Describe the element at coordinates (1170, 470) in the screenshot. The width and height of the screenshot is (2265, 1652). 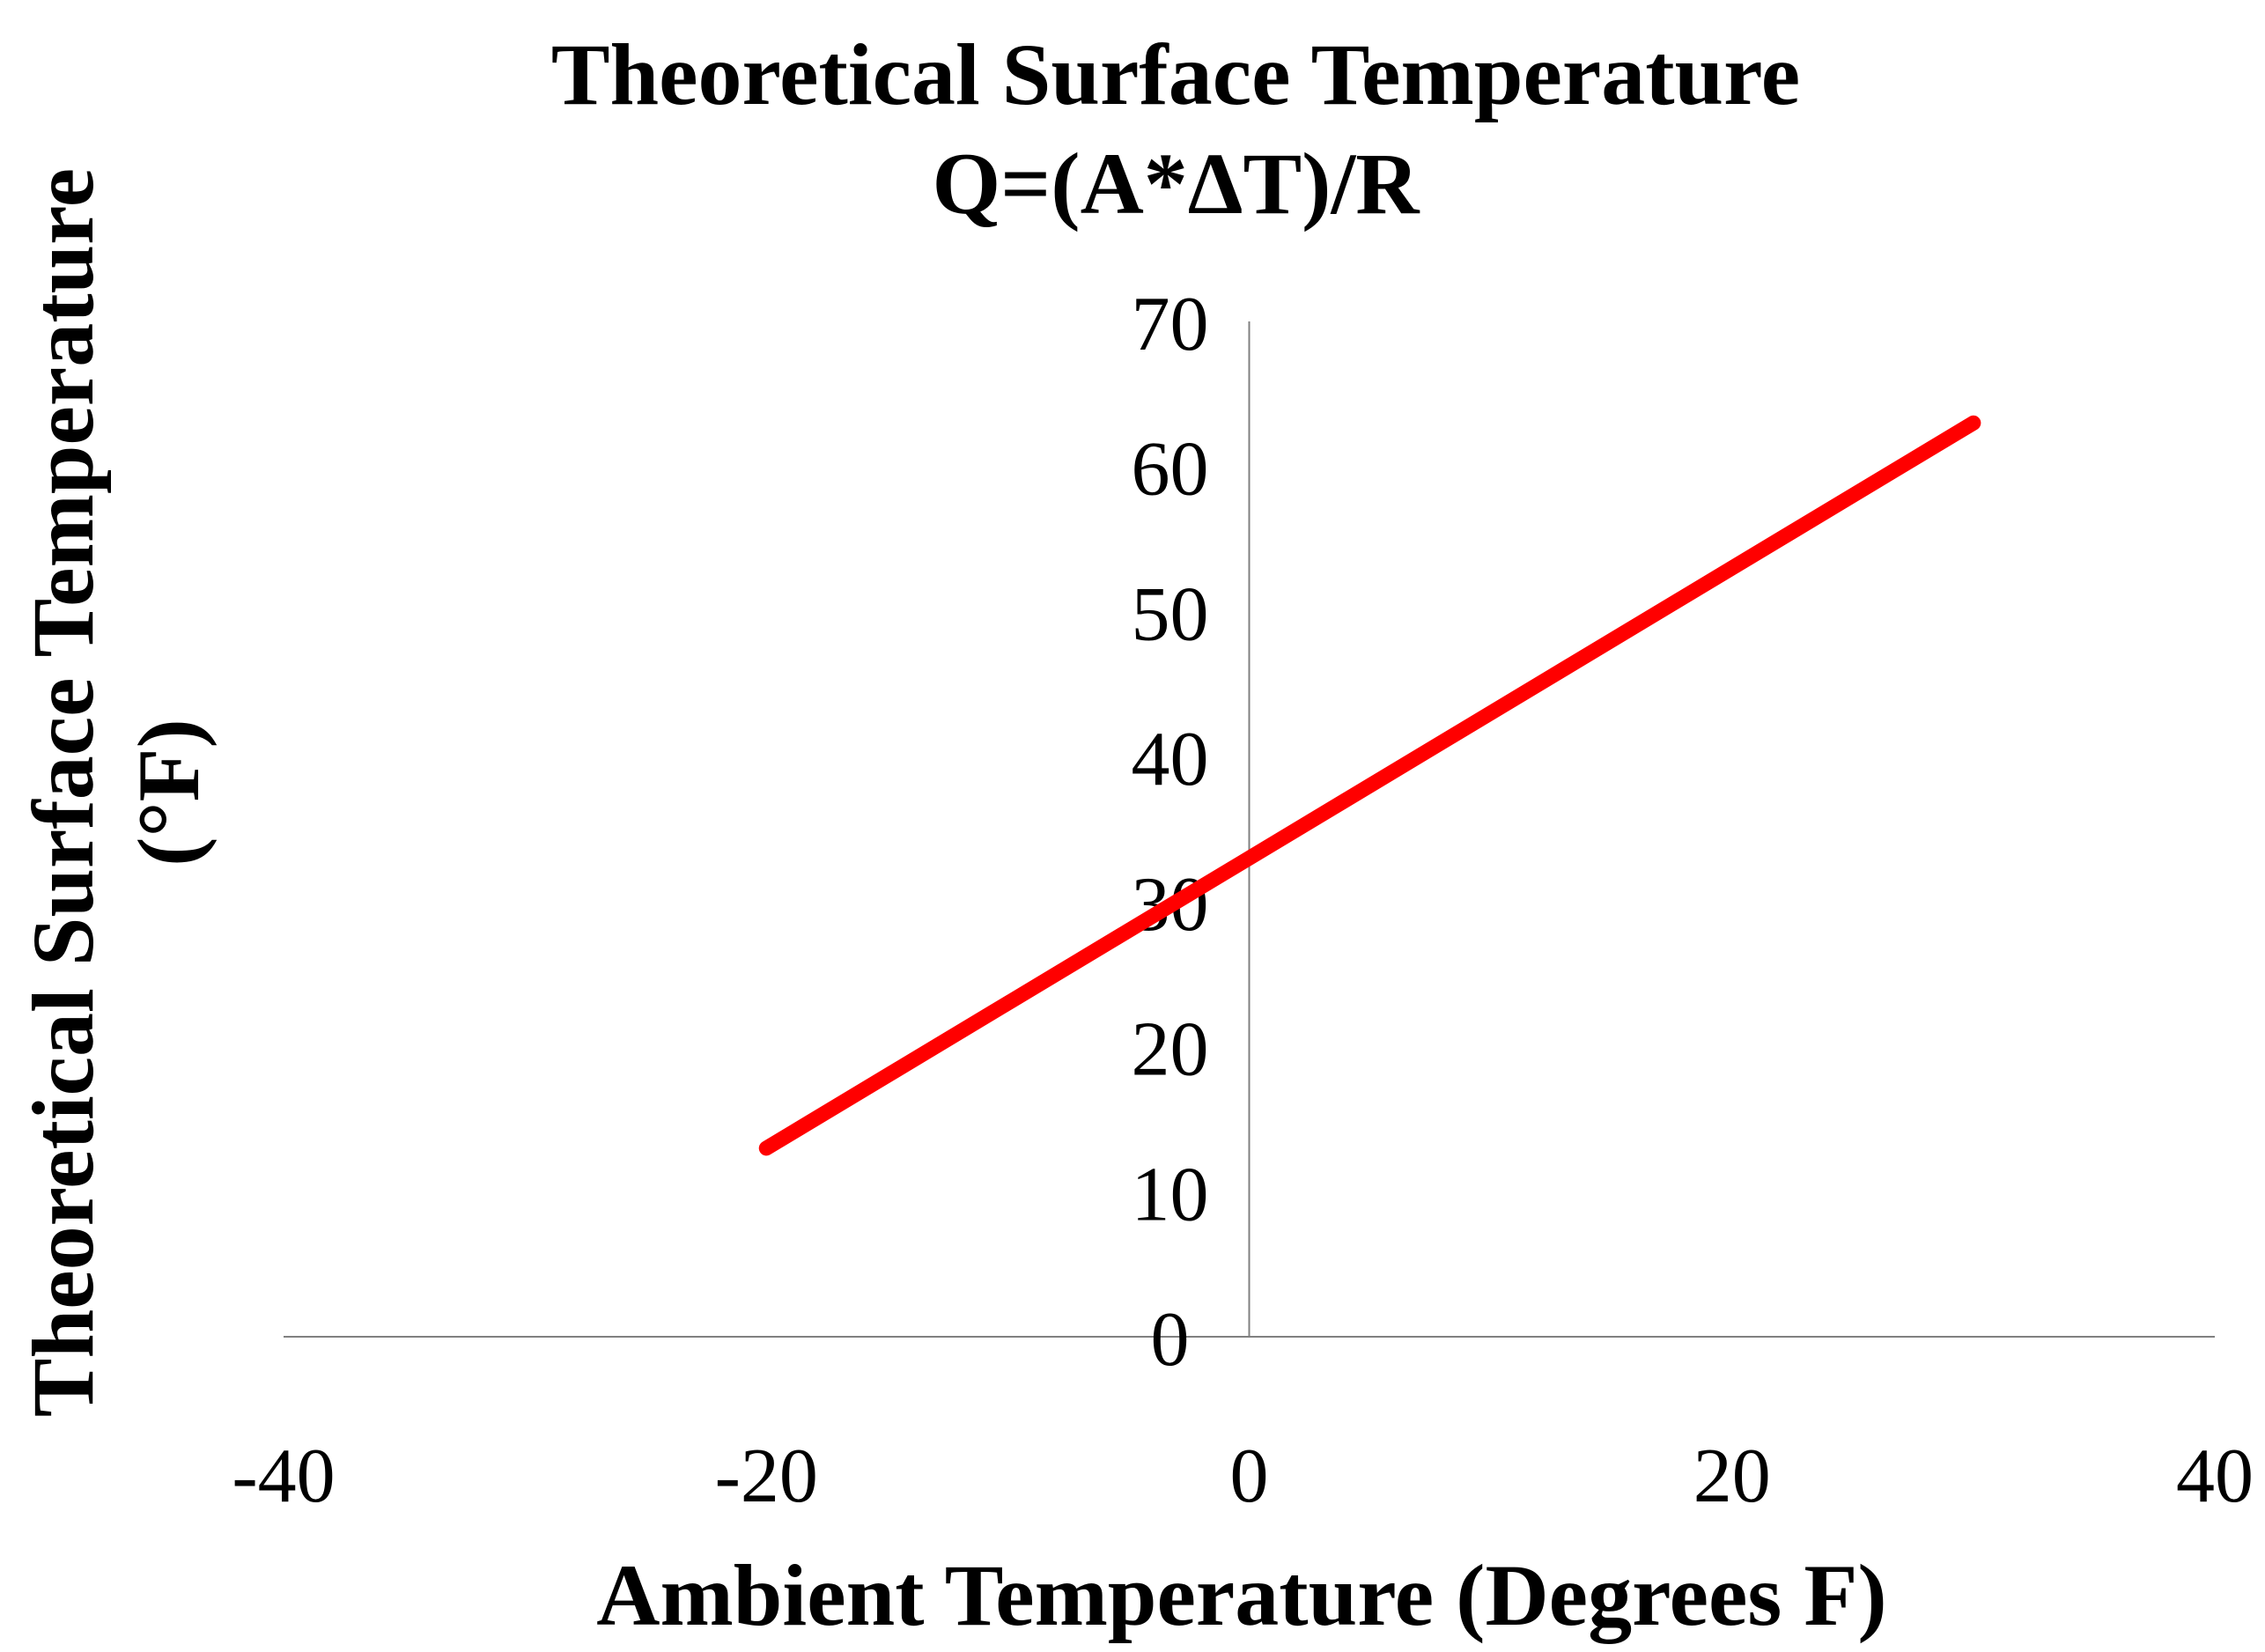
I see `y-tick-label: 60` at that location.